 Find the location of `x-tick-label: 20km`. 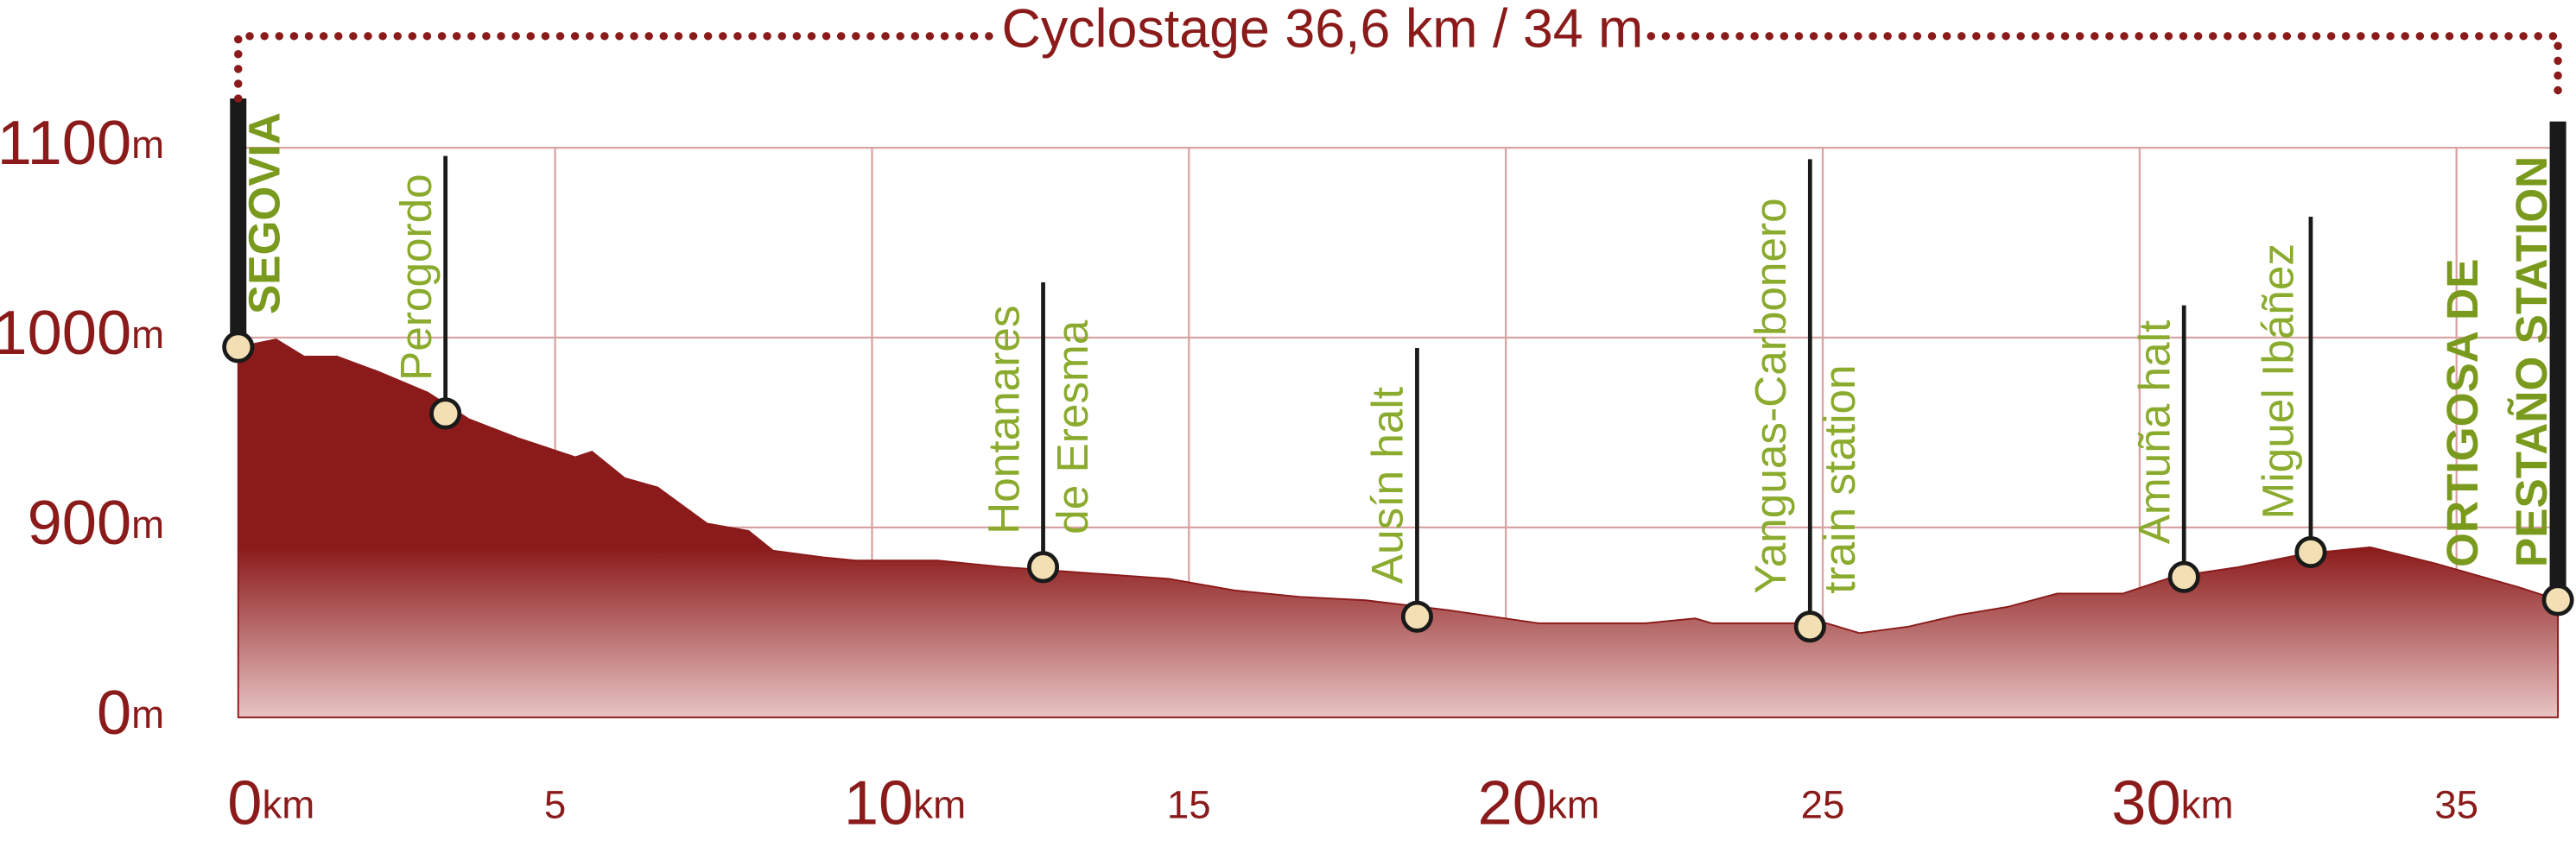

x-tick-label: 20km is located at coordinates (1539, 803).